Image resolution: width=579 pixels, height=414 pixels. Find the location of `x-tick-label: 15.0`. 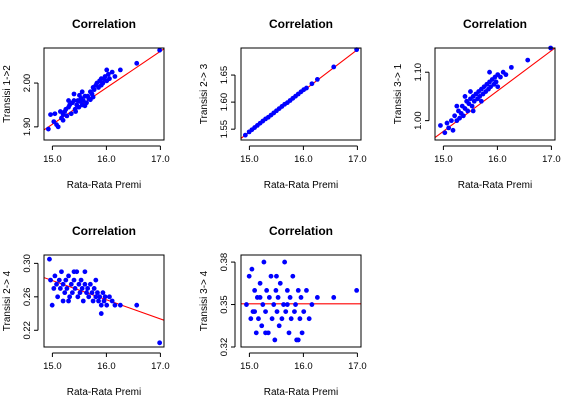

x-tick-label: 15.0 is located at coordinates (249, 366).